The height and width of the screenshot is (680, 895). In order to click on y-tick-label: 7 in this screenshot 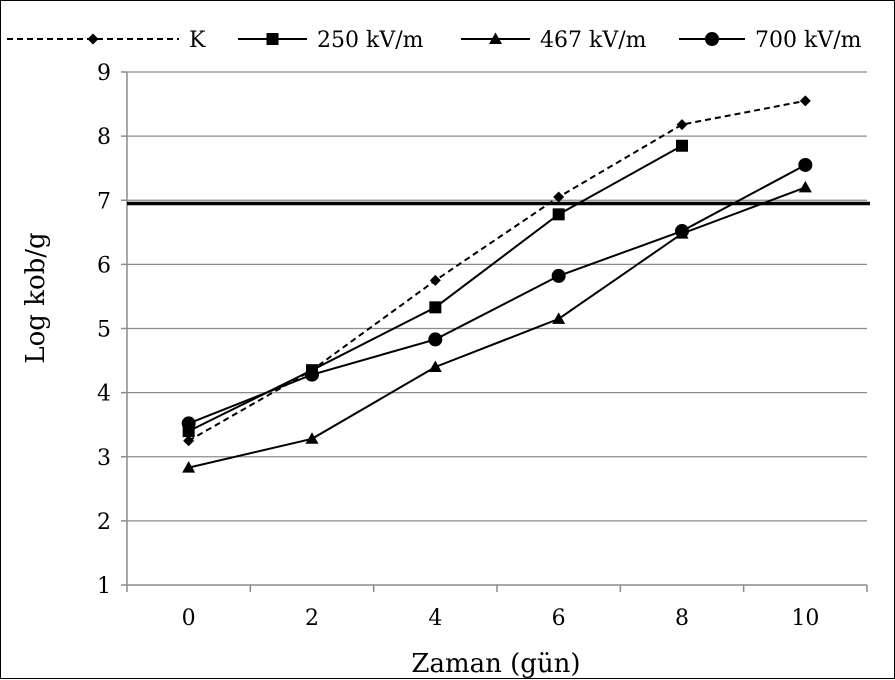, I will do `click(104, 201)`.